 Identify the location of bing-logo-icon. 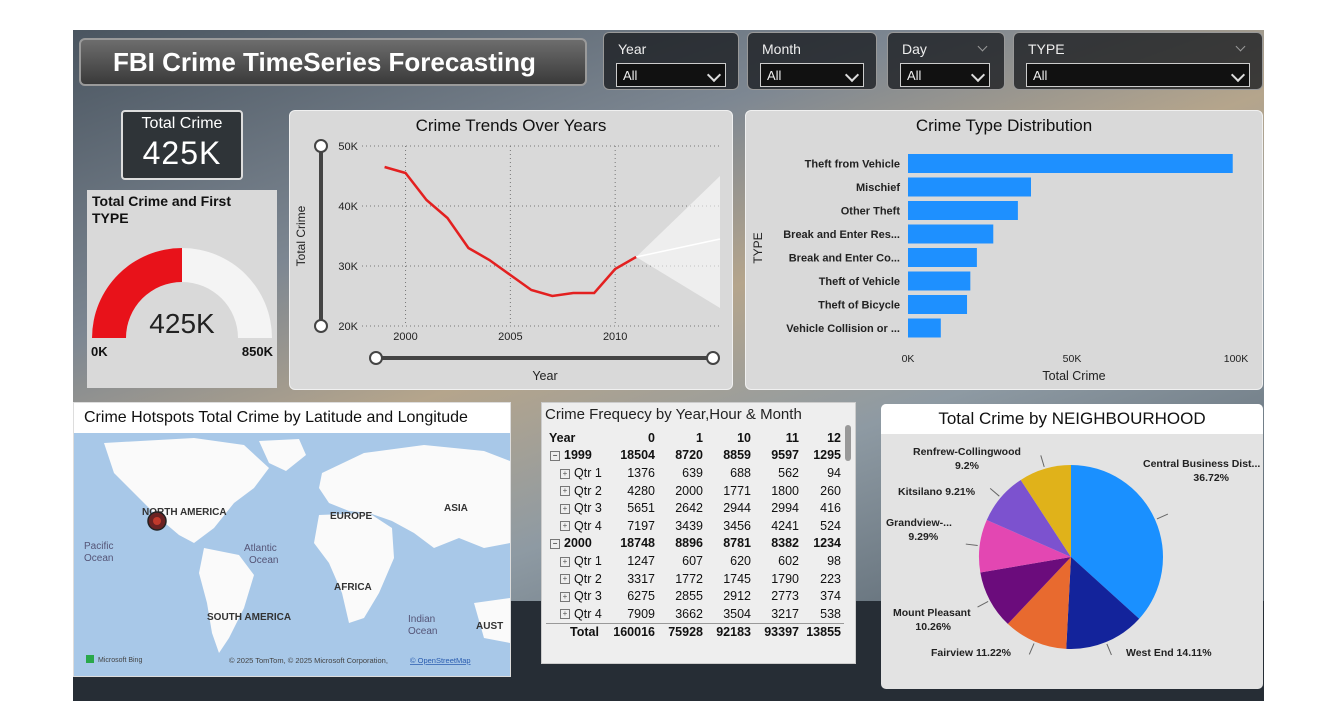
(90, 659).